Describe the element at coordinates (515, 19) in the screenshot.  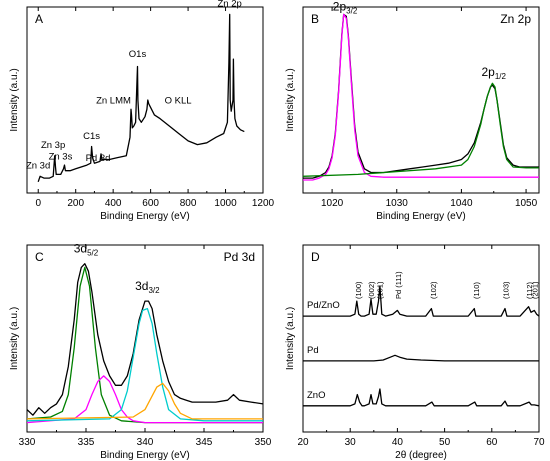
I see `panel-title: Zn 2p` at that location.